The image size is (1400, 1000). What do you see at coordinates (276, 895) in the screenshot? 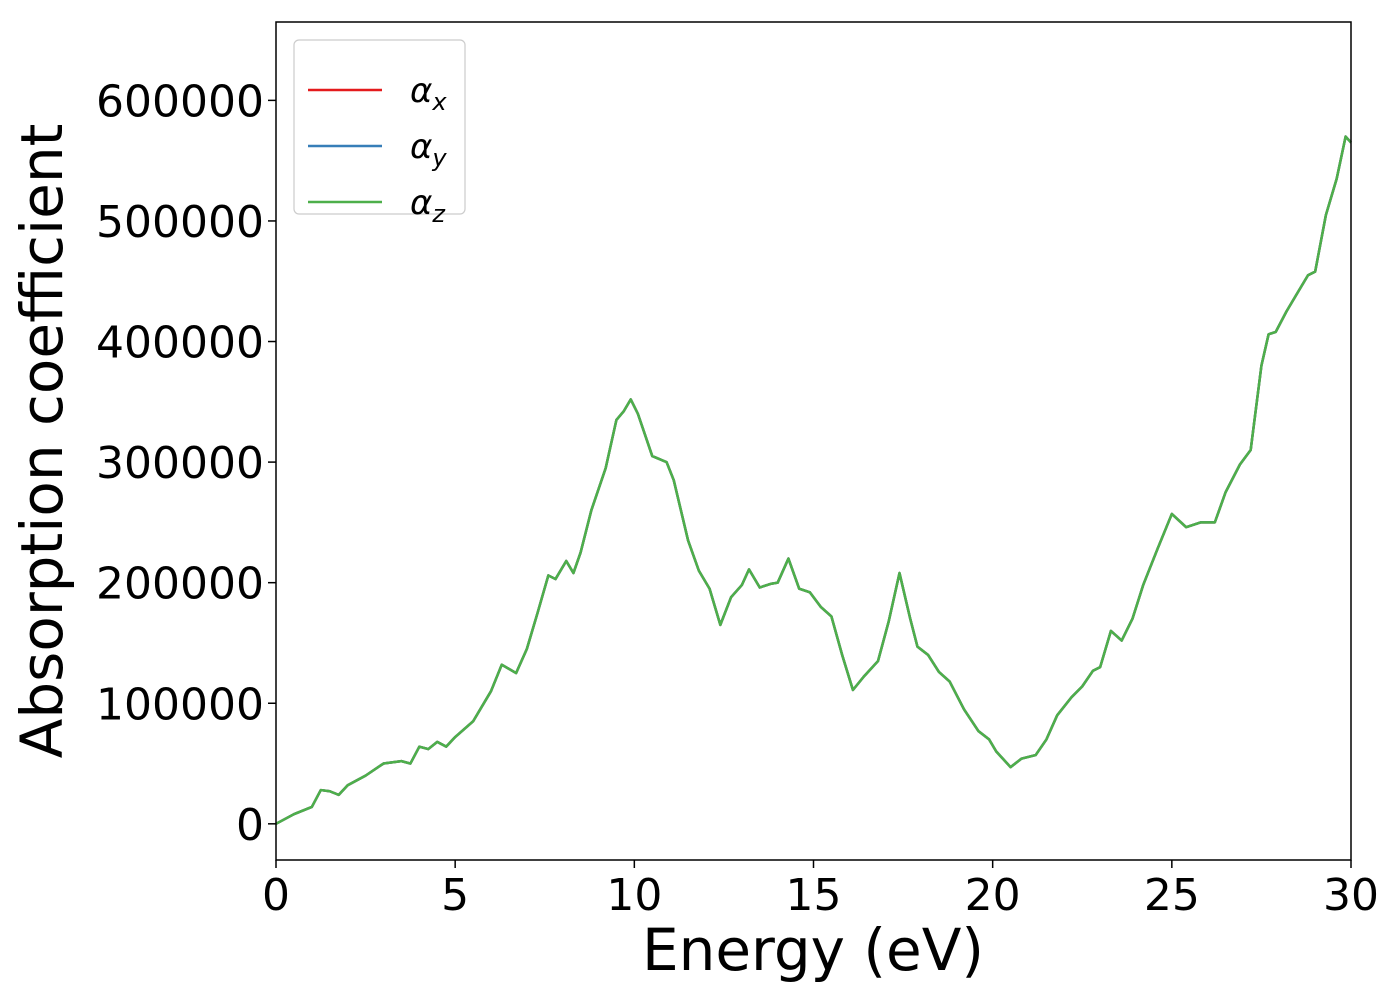
I see `x-tick-label: 0` at bounding box center [276, 895].